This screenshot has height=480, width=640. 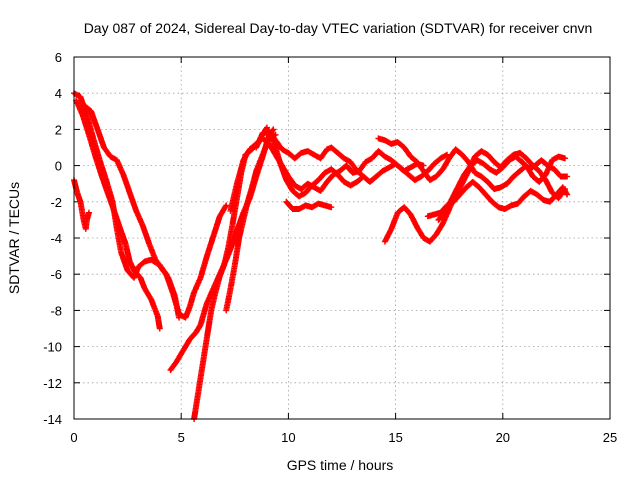 I want to click on x-axis-title: GPS time / hours, so click(x=340, y=465).